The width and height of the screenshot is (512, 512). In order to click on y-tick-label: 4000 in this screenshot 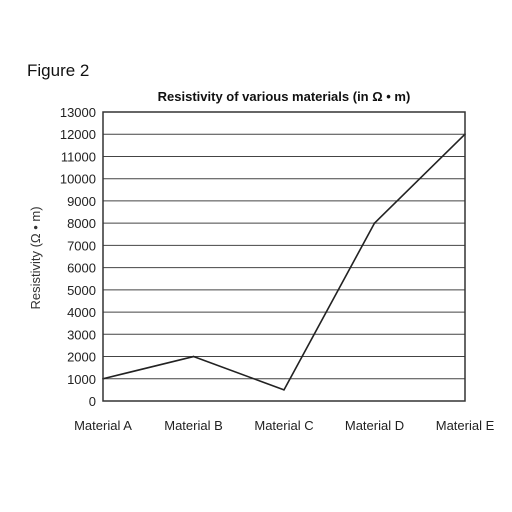, I will do `click(81, 312)`.